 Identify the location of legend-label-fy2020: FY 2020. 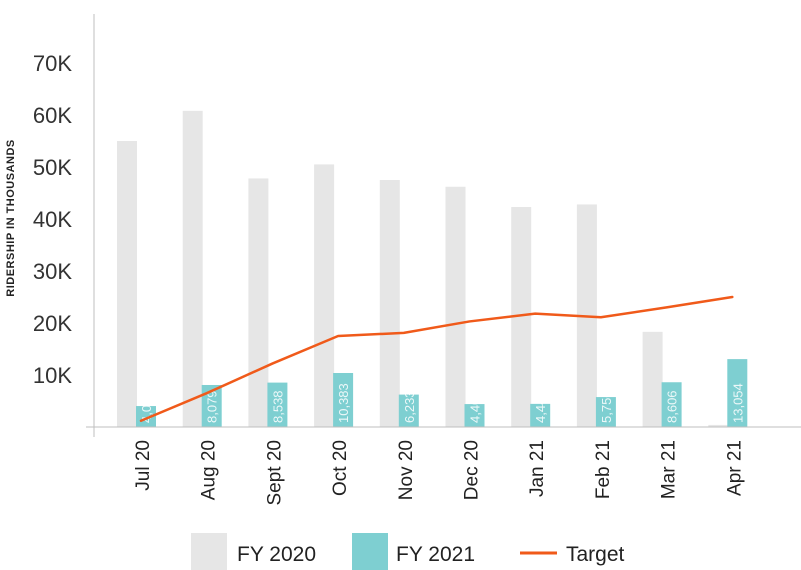
(276, 554).